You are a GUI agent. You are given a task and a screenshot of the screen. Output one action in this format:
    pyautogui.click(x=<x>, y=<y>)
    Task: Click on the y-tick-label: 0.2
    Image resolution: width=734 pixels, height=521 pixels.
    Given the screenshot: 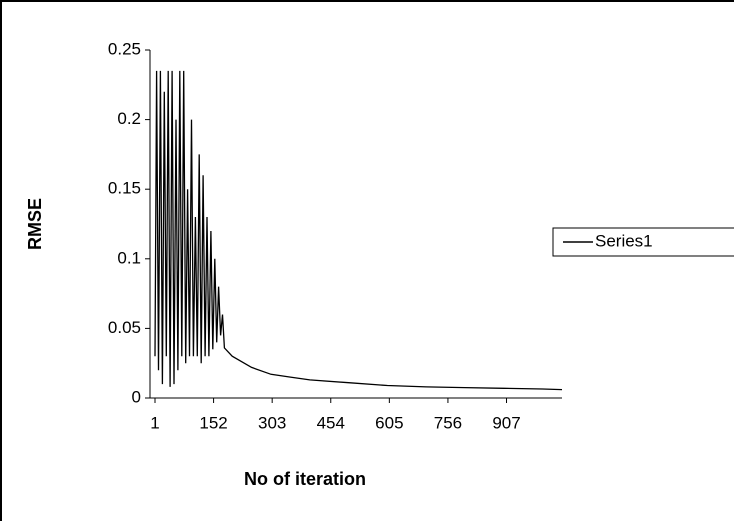 What is the action you would take?
    pyautogui.click(x=129, y=118)
    